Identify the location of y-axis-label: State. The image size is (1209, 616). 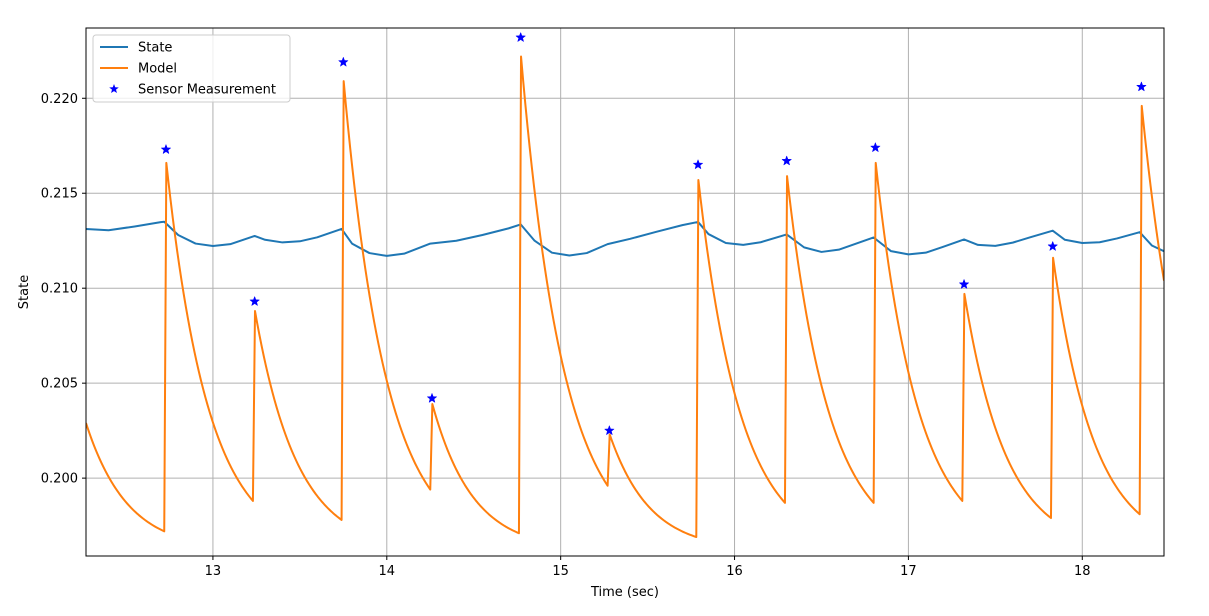
(24, 292).